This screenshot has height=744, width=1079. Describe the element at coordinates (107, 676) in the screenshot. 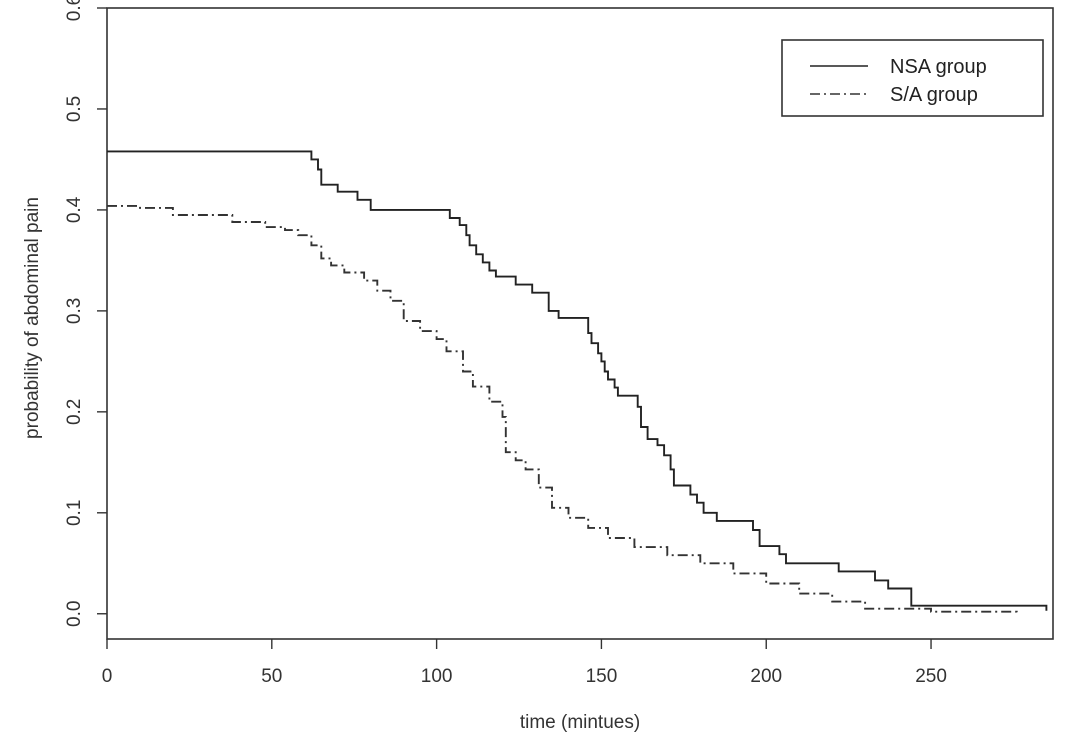

I see `x-tick-label: 0` at that location.